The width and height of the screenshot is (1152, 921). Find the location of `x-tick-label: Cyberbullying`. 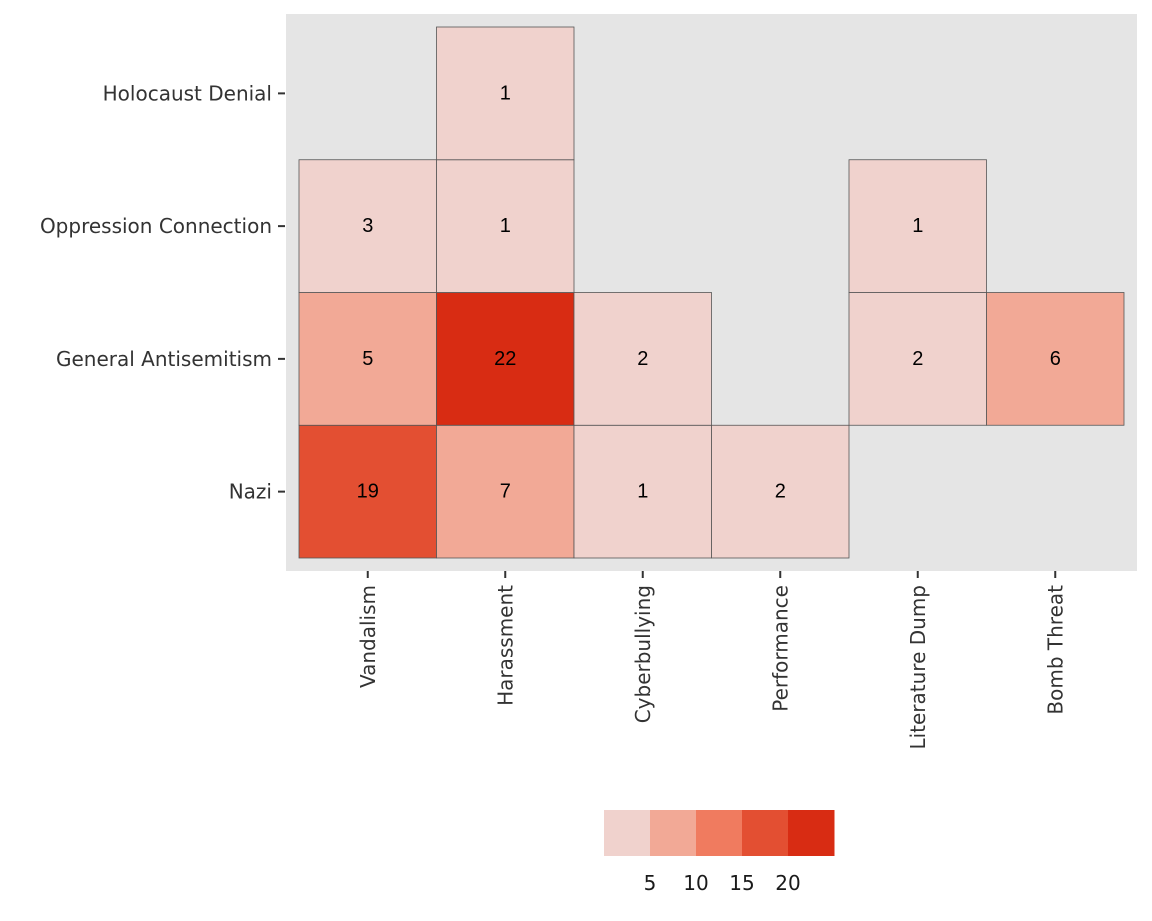

x-tick-label: Cyberbullying is located at coordinates (643, 654).